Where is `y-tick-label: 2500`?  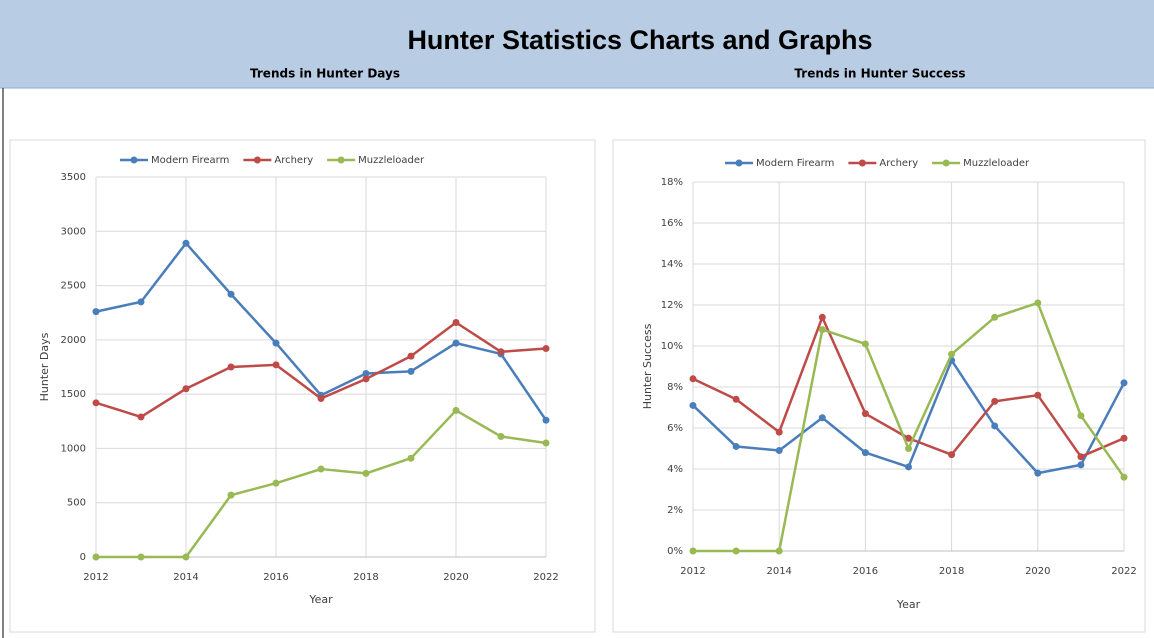 y-tick-label: 2500 is located at coordinates (73, 286).